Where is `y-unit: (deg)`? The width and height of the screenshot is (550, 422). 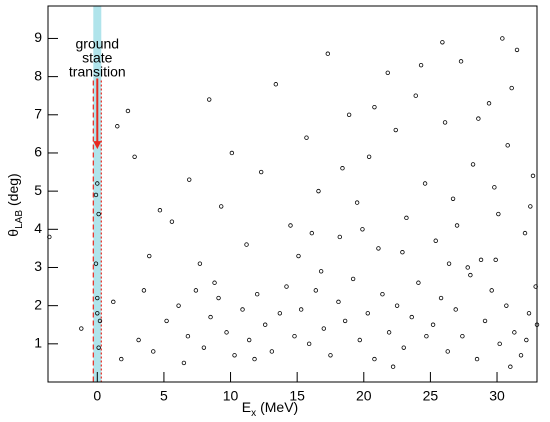
y-unit: (deg) is located at coordinates (13, 189).